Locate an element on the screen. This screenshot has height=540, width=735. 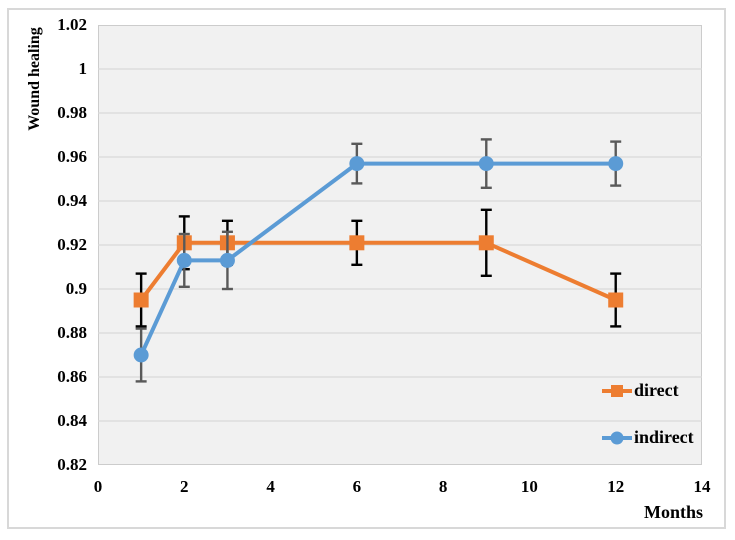
x-tick-label: 4 is located at coordinates (270, 486).